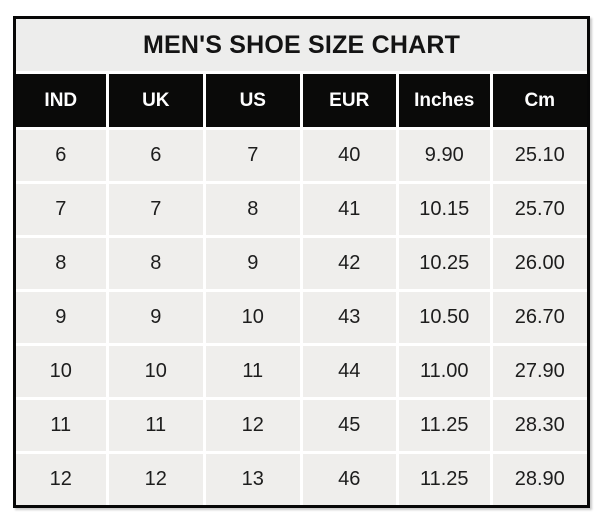  What do you see at coordinates (539, 425) in the screenshot?
I see `table-cell: 28.30` at bounding box center [539, 425].